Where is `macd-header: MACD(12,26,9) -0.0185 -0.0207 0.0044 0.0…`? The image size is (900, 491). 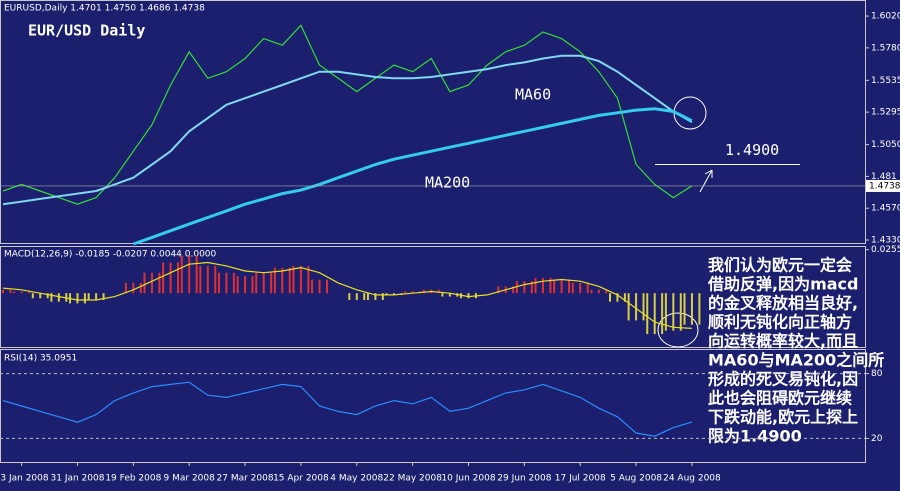 macd-header: MACD(12,26,9) -0.0185 -0.0207 0.0044 0.0… is located at coordinates (110, 255).